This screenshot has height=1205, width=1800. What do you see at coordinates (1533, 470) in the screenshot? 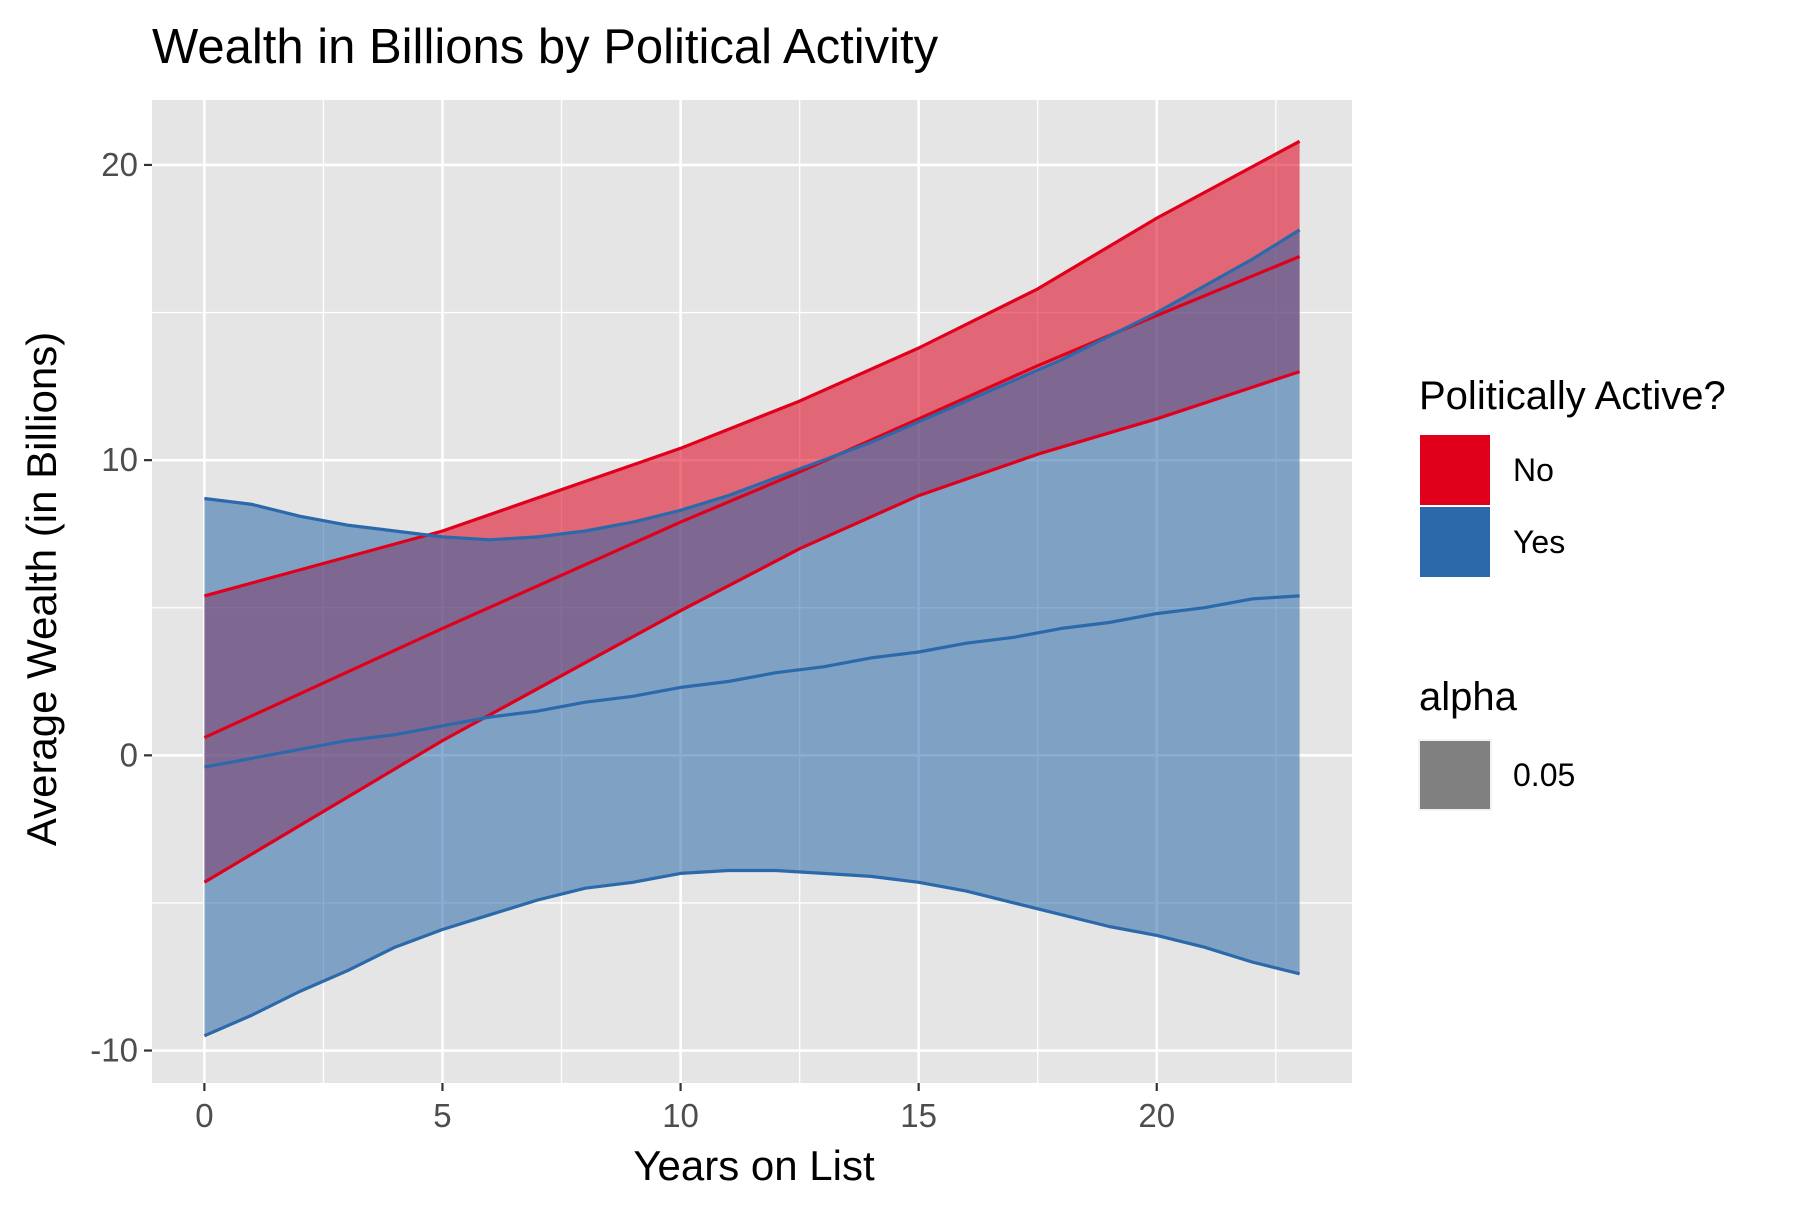
I see `legend-label-no: No` at bounding box center [1533, 470].